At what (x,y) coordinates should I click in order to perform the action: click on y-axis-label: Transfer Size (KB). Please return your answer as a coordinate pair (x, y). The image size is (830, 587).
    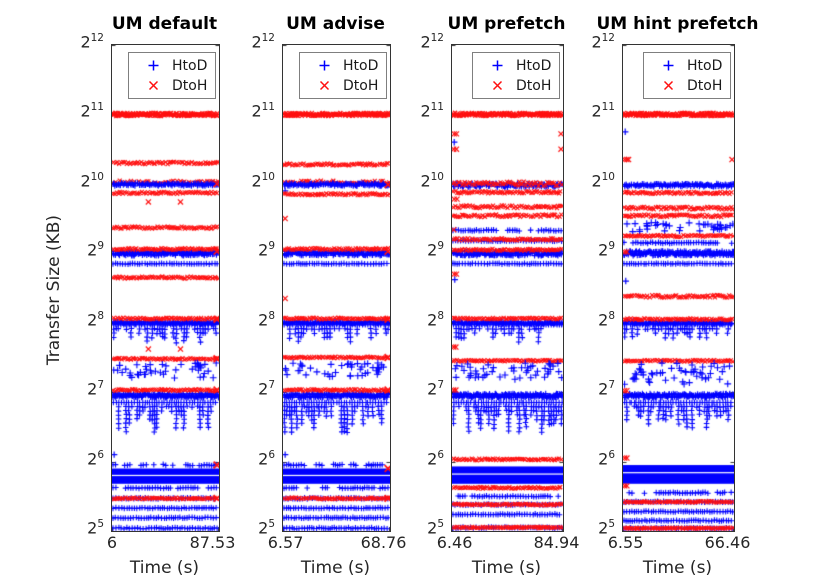
    Looking at the image, I should click on (54, 290).